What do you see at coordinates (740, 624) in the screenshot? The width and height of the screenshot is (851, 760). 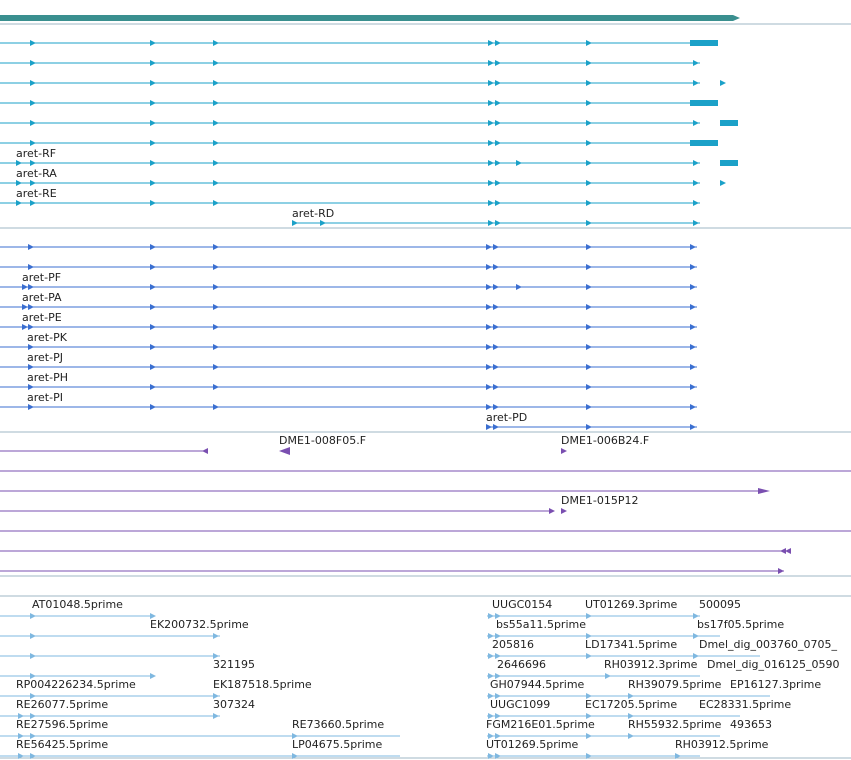 I see `est-label: bs17f05.5prime` at bounding box center [740, 624].